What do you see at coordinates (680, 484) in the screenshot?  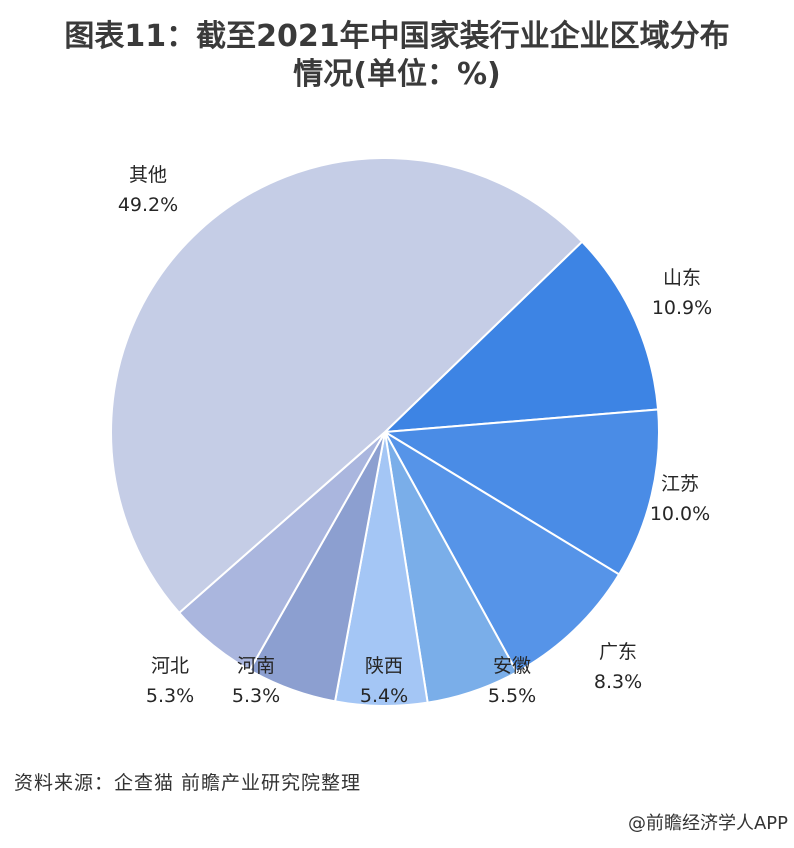 I see `slice-label-3: 江苏` at bounding box center [680, 484].